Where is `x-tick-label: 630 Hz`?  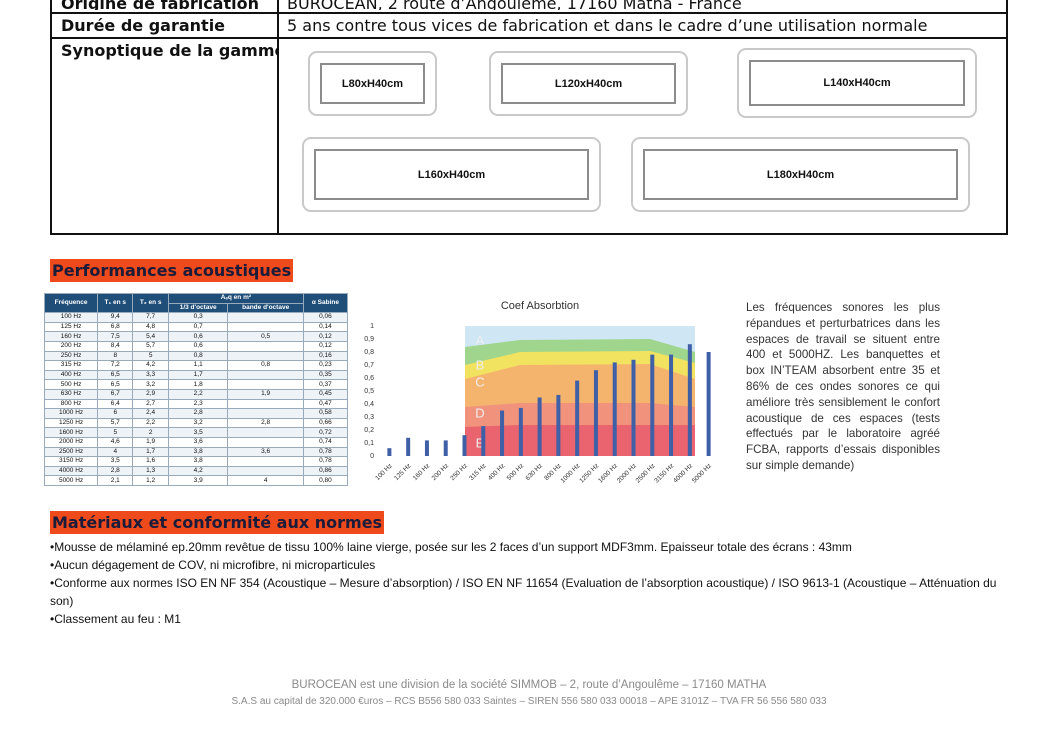 x-tick-label: 630 Hz is located at coordinates (535, 472).